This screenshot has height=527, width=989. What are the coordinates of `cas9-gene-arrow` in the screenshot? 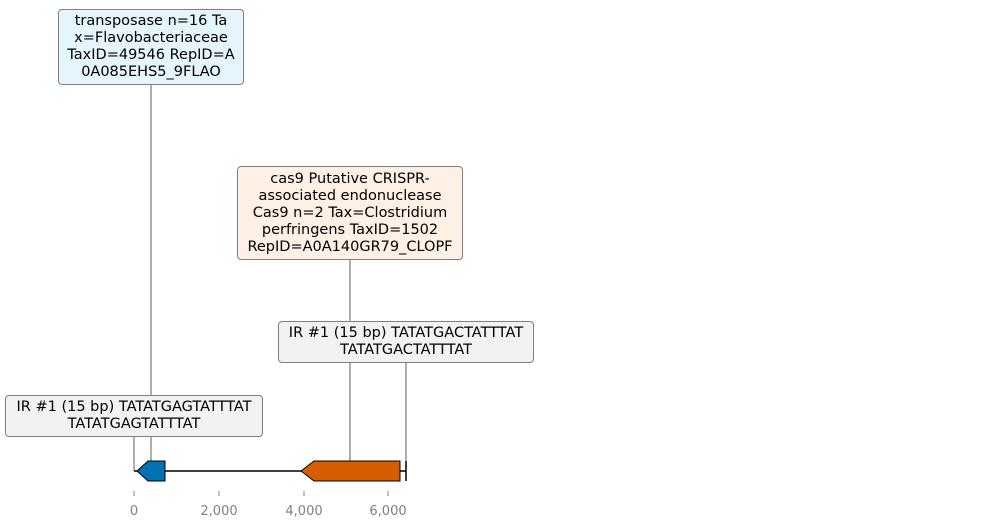 It's located at (350, 471).